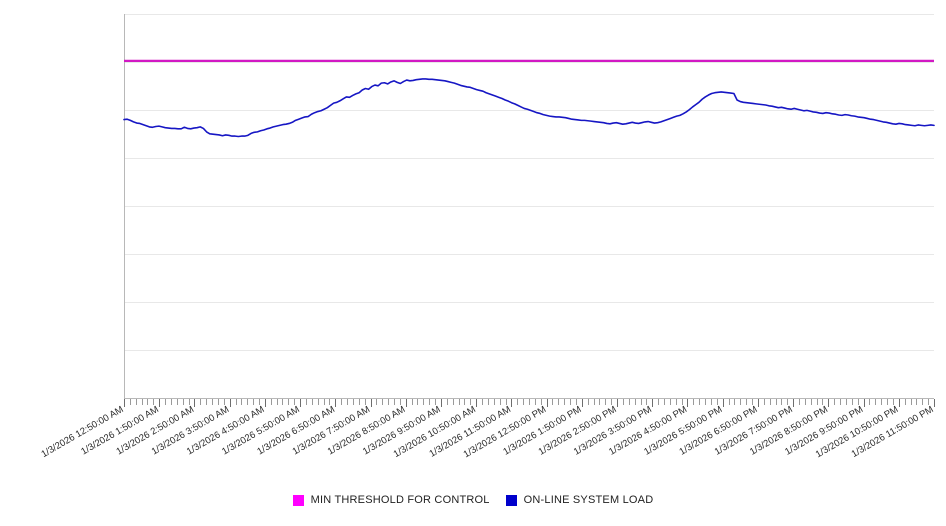 The height and width of the screenshot is (526, 946). I want to click on legend-swatch-blue, so click(511, 500).